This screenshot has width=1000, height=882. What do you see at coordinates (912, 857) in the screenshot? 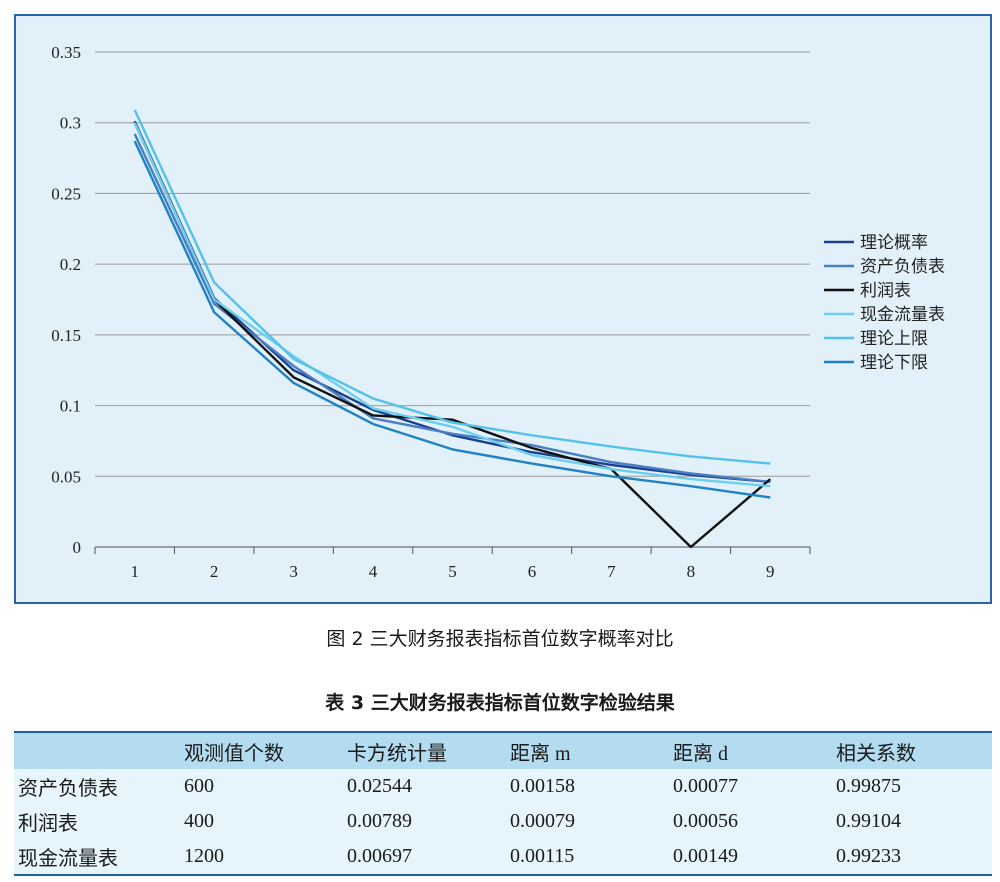
I see `table-cell: 0.99233` at bounding box center [912, 857].